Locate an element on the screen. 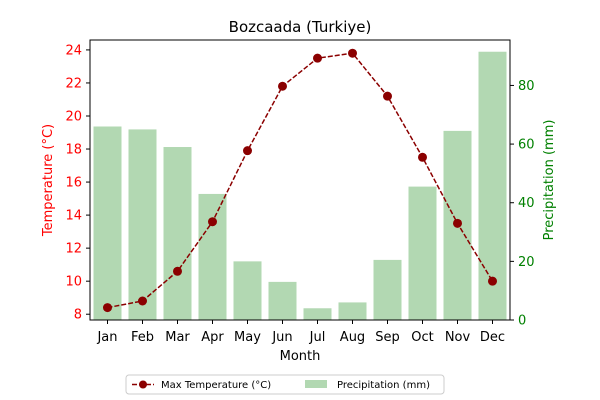 Image resolution: width=600 pixels, height=400 pixels. bar-precipitation-dec is located at coordinates (492, 185).